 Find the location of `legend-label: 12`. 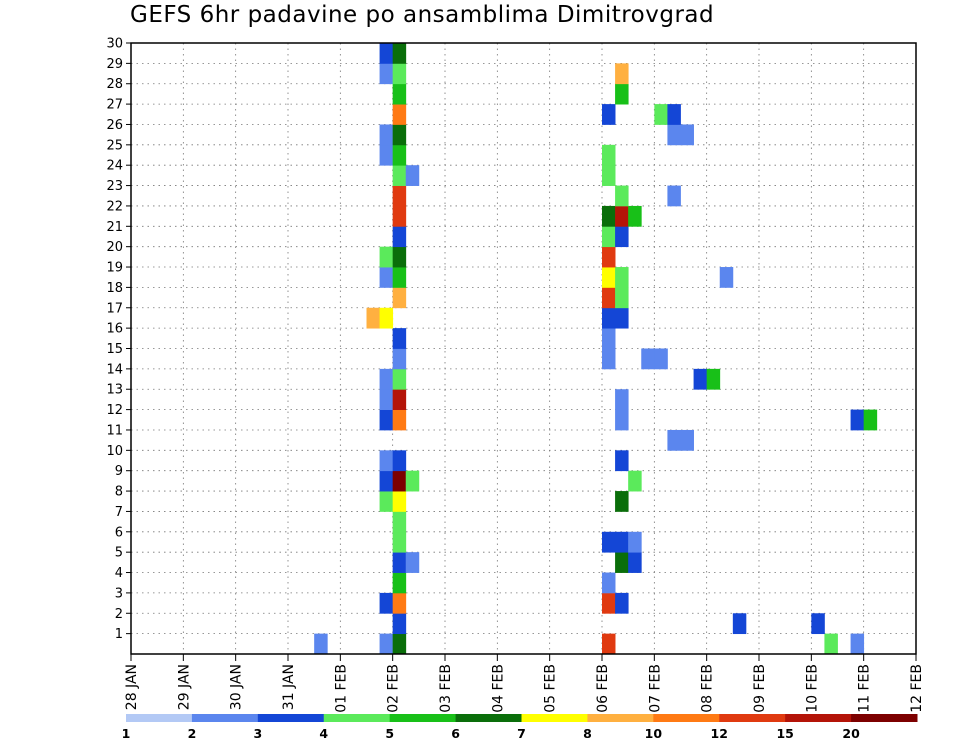

legend-label: 12 is located at coordinates (719, 733).